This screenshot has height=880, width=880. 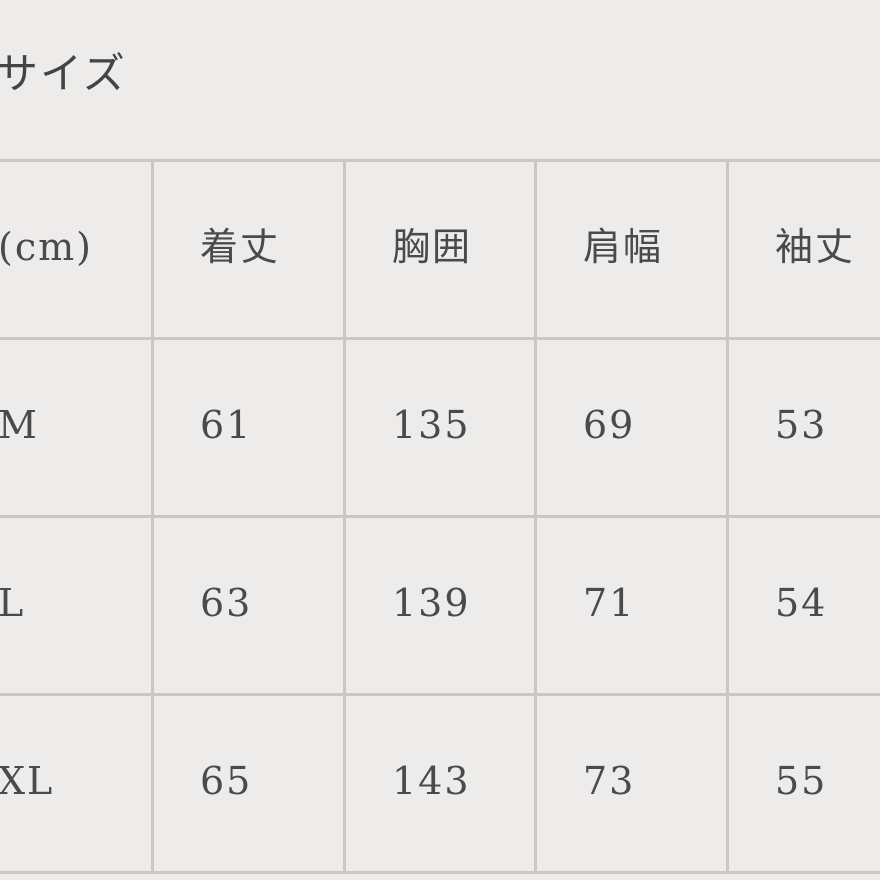 What do you see at coordinates (19, 425) in the screenshot?
I see `table-cell: M` at bounding box center [19, 425].